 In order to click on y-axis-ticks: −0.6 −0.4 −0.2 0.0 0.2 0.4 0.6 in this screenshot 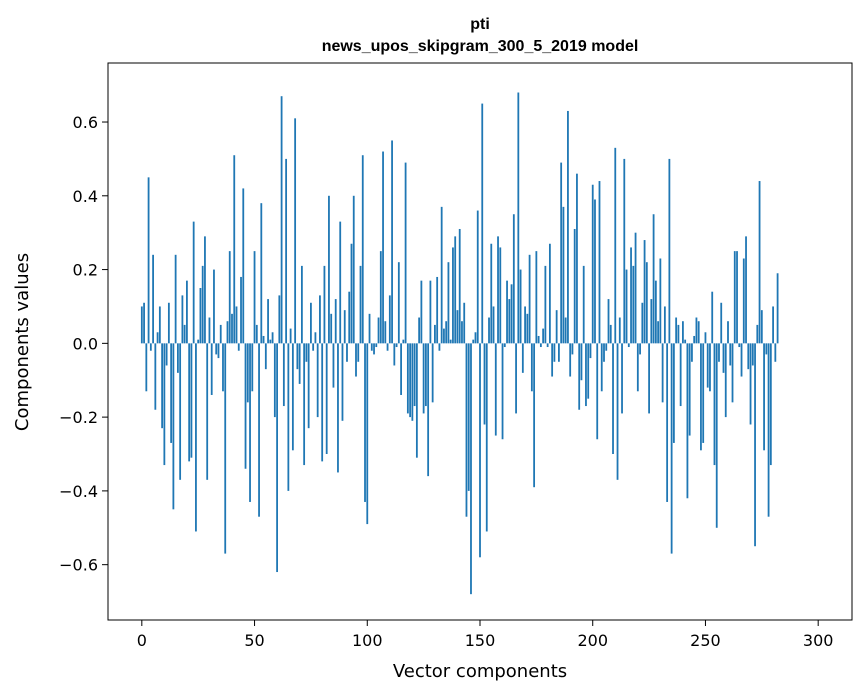, I will do `click(83, 344)`.